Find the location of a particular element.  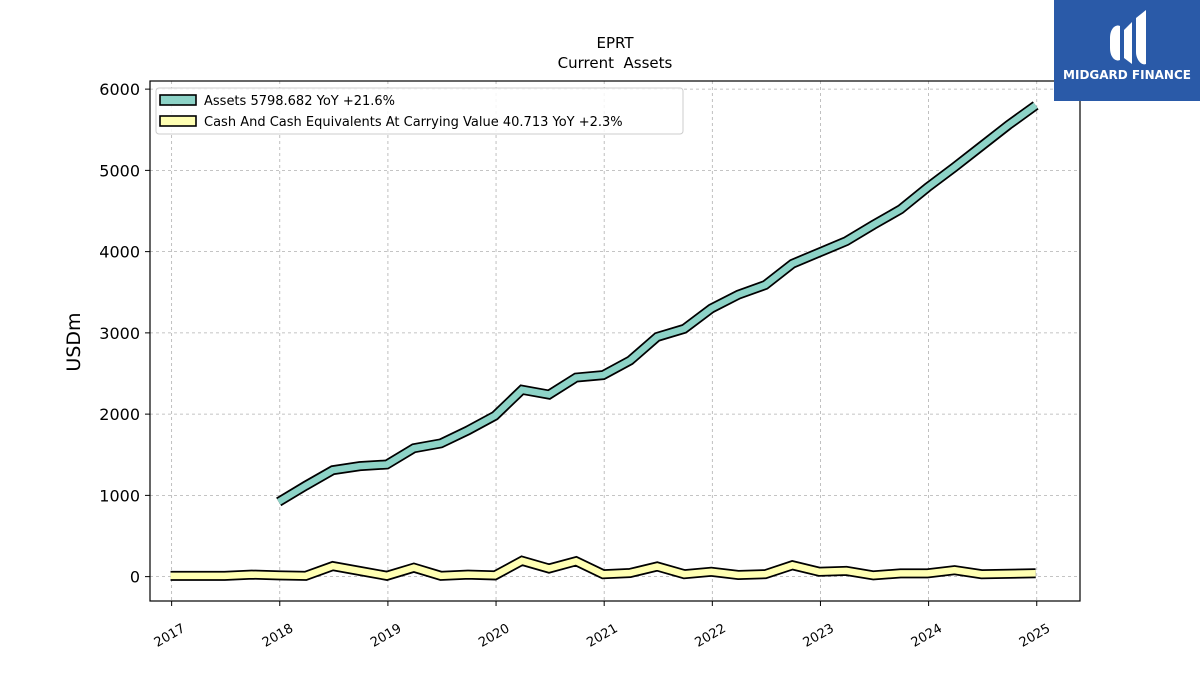

y-axis-label: USDm is located at coordinates (74, 341).